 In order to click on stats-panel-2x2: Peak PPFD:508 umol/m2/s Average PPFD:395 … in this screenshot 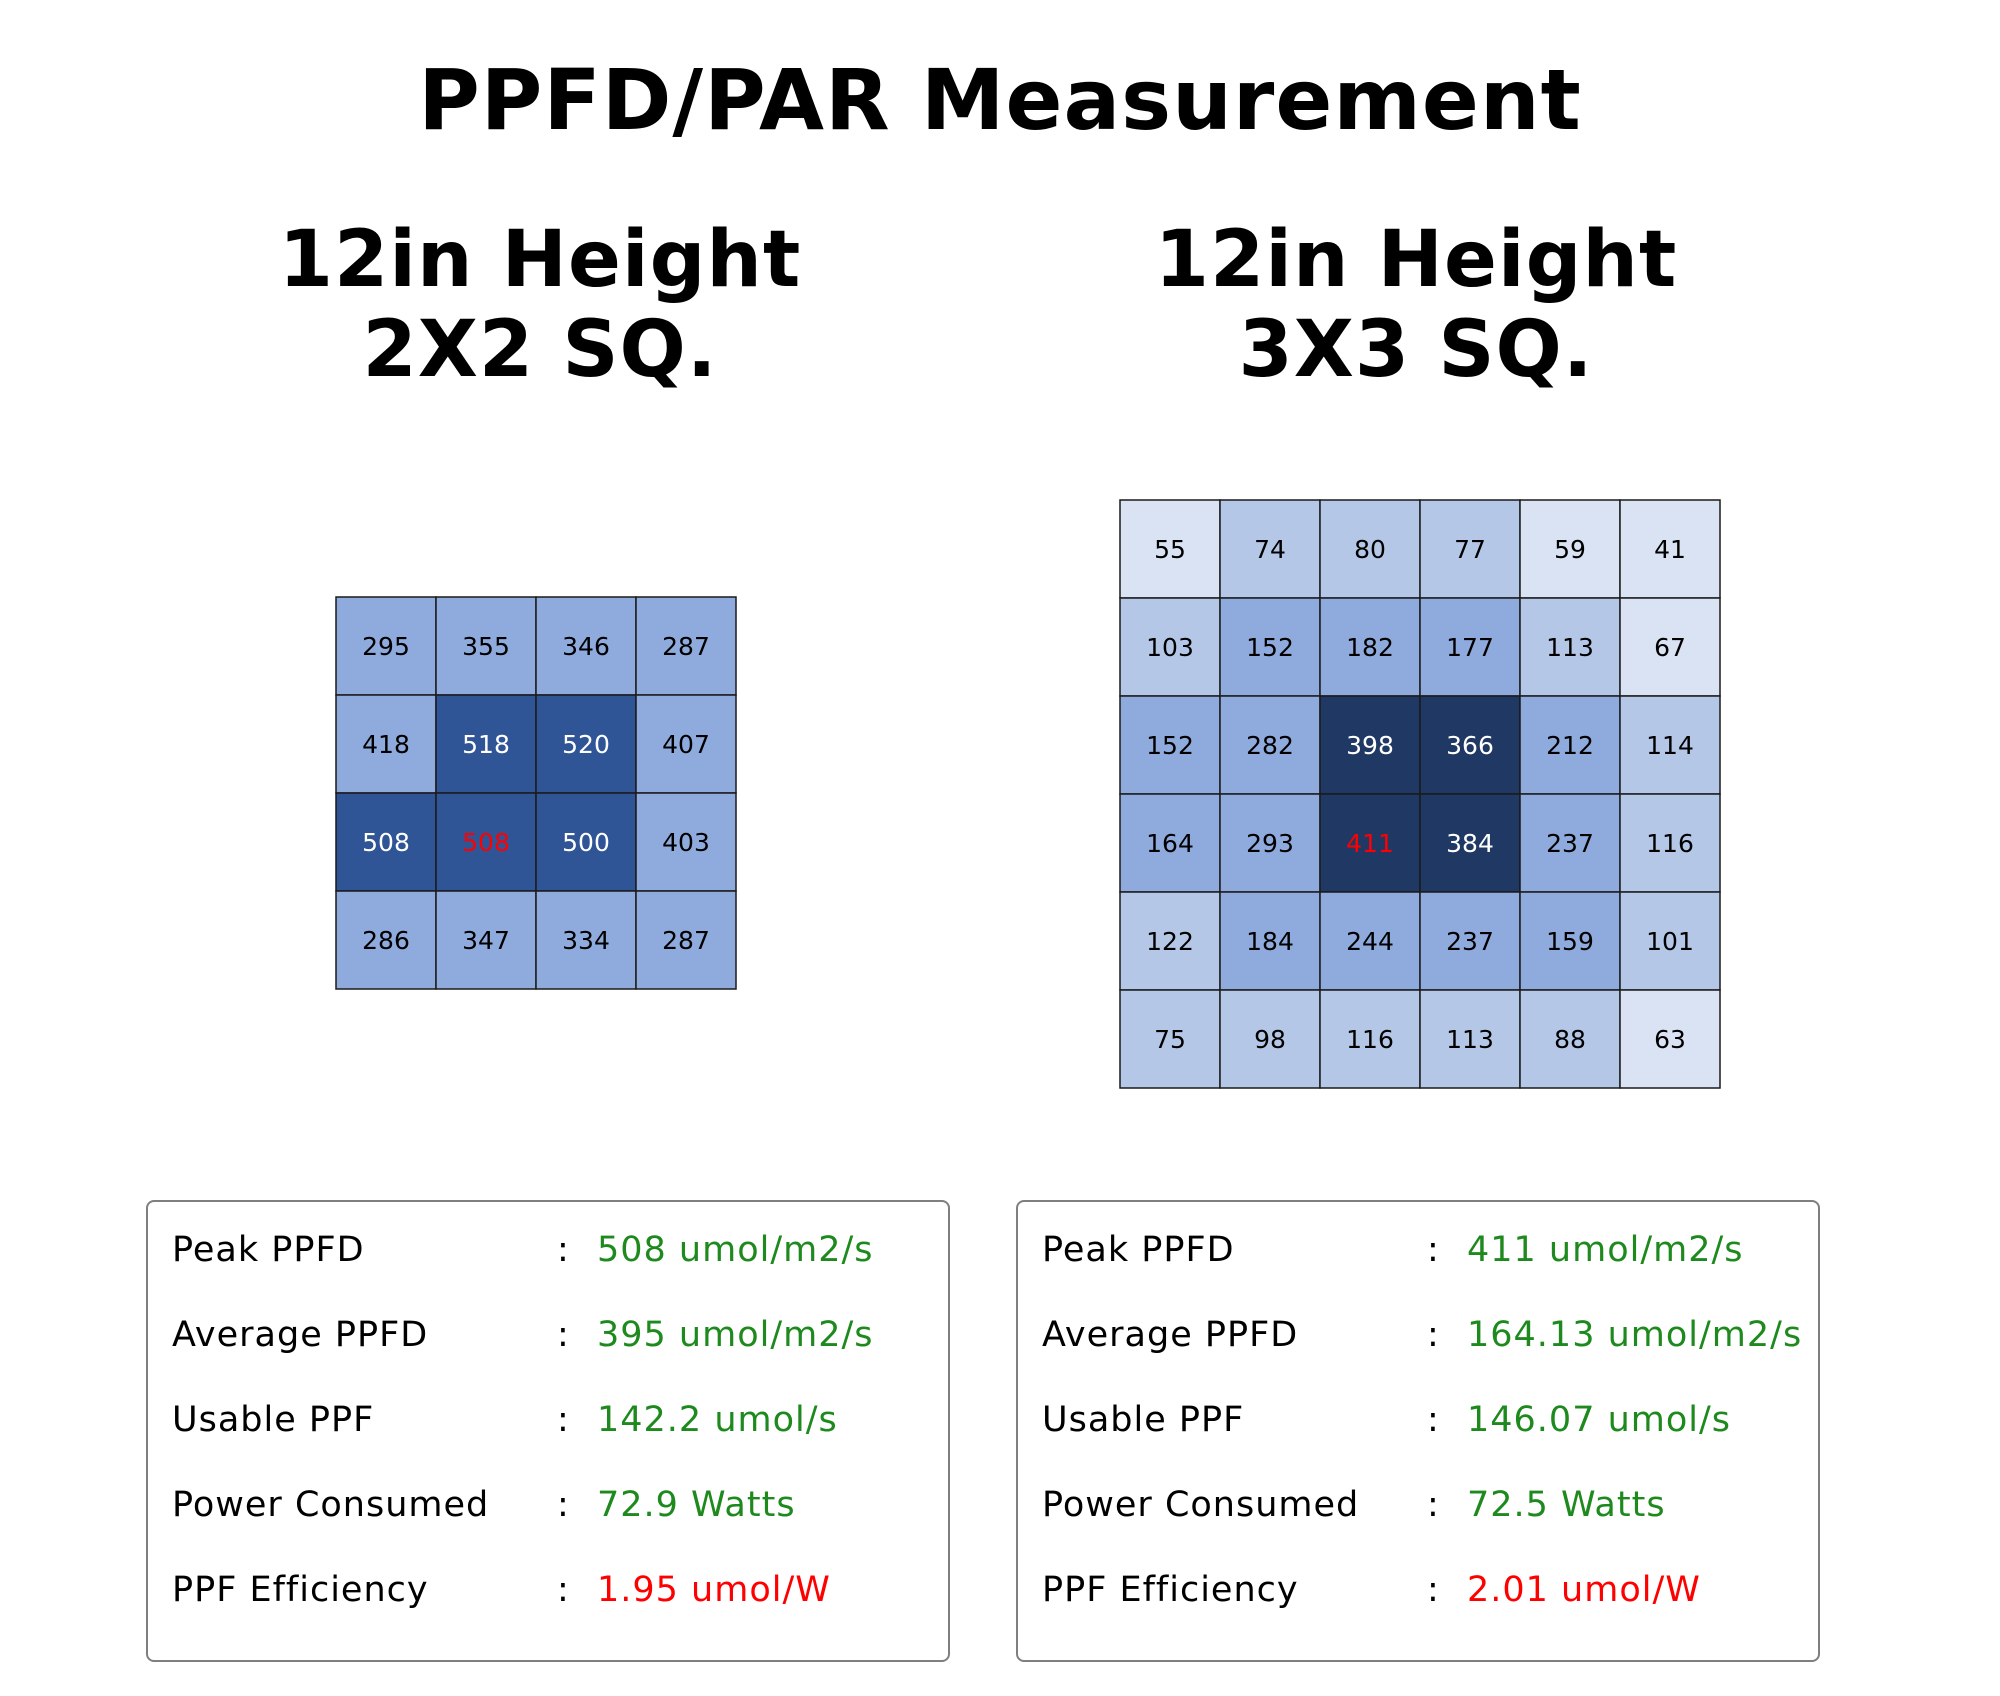, I will do `click(548, 1431)`.